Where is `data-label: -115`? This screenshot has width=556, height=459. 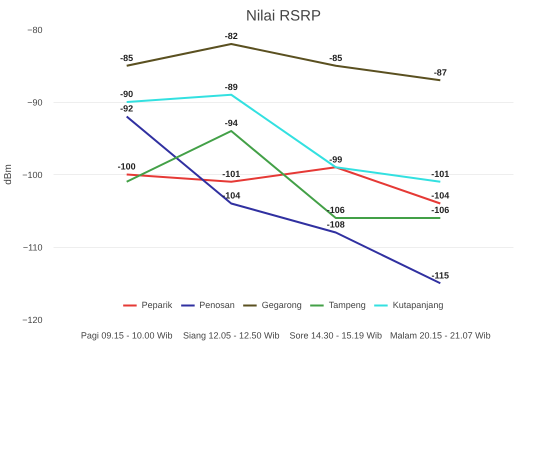 data-label: -115 is located at coordinates (441, 275).